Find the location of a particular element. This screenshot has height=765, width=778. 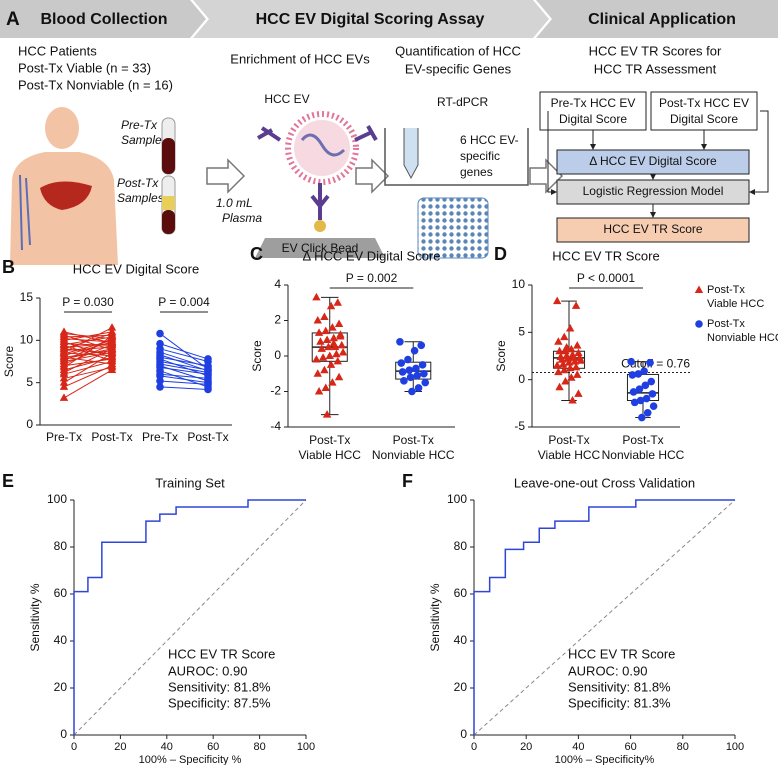

cutoff-label: Cutoff = 0.76 is located at coordinates (655, 364).